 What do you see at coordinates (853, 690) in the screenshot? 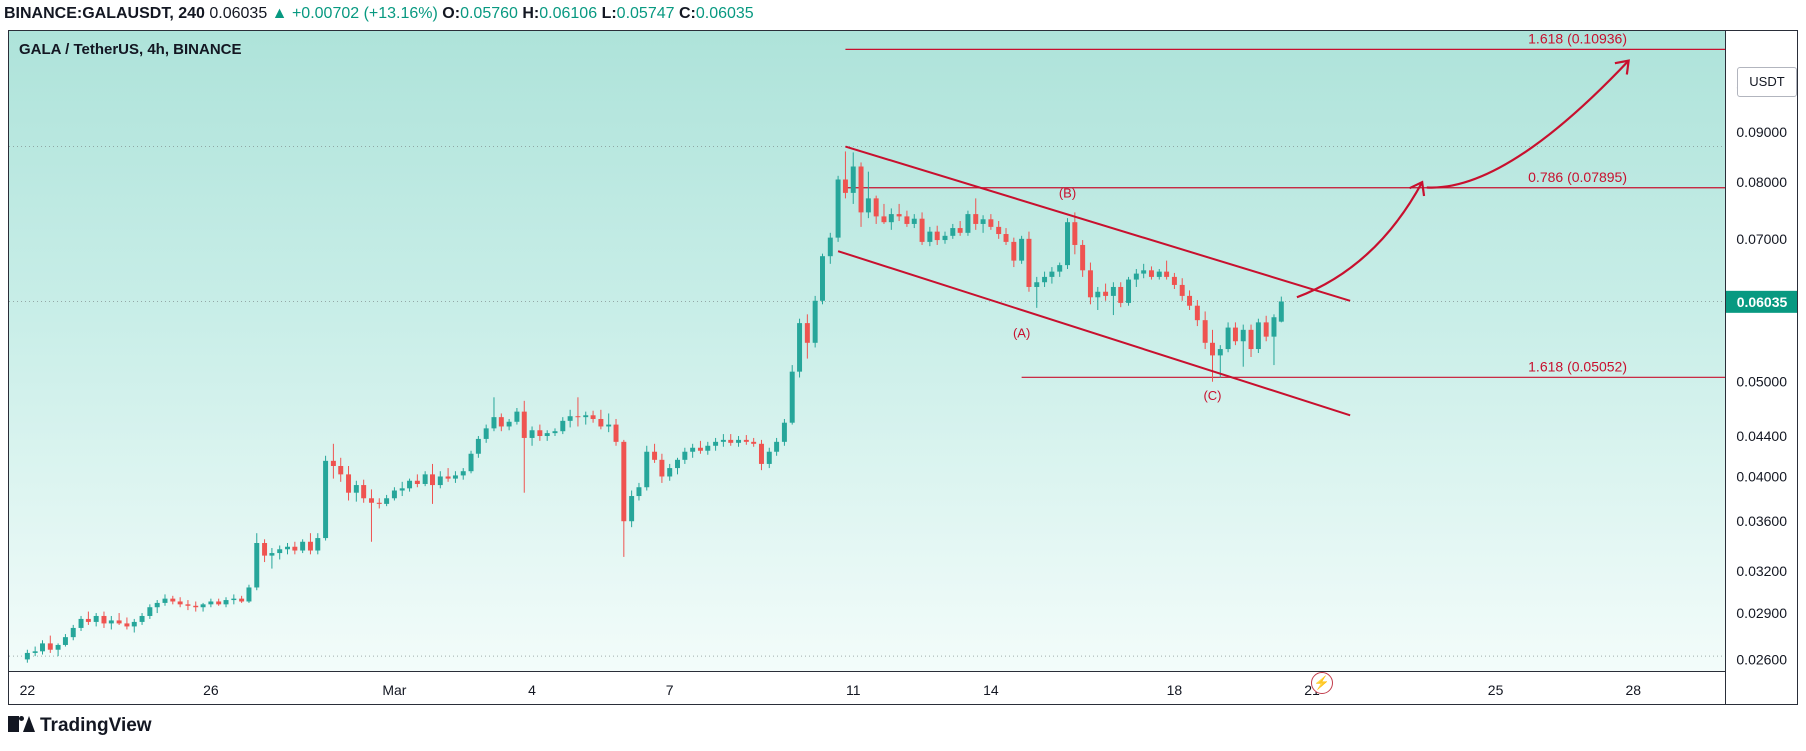
I see `time-tick-label: 11` at bounding box center [853, 690].